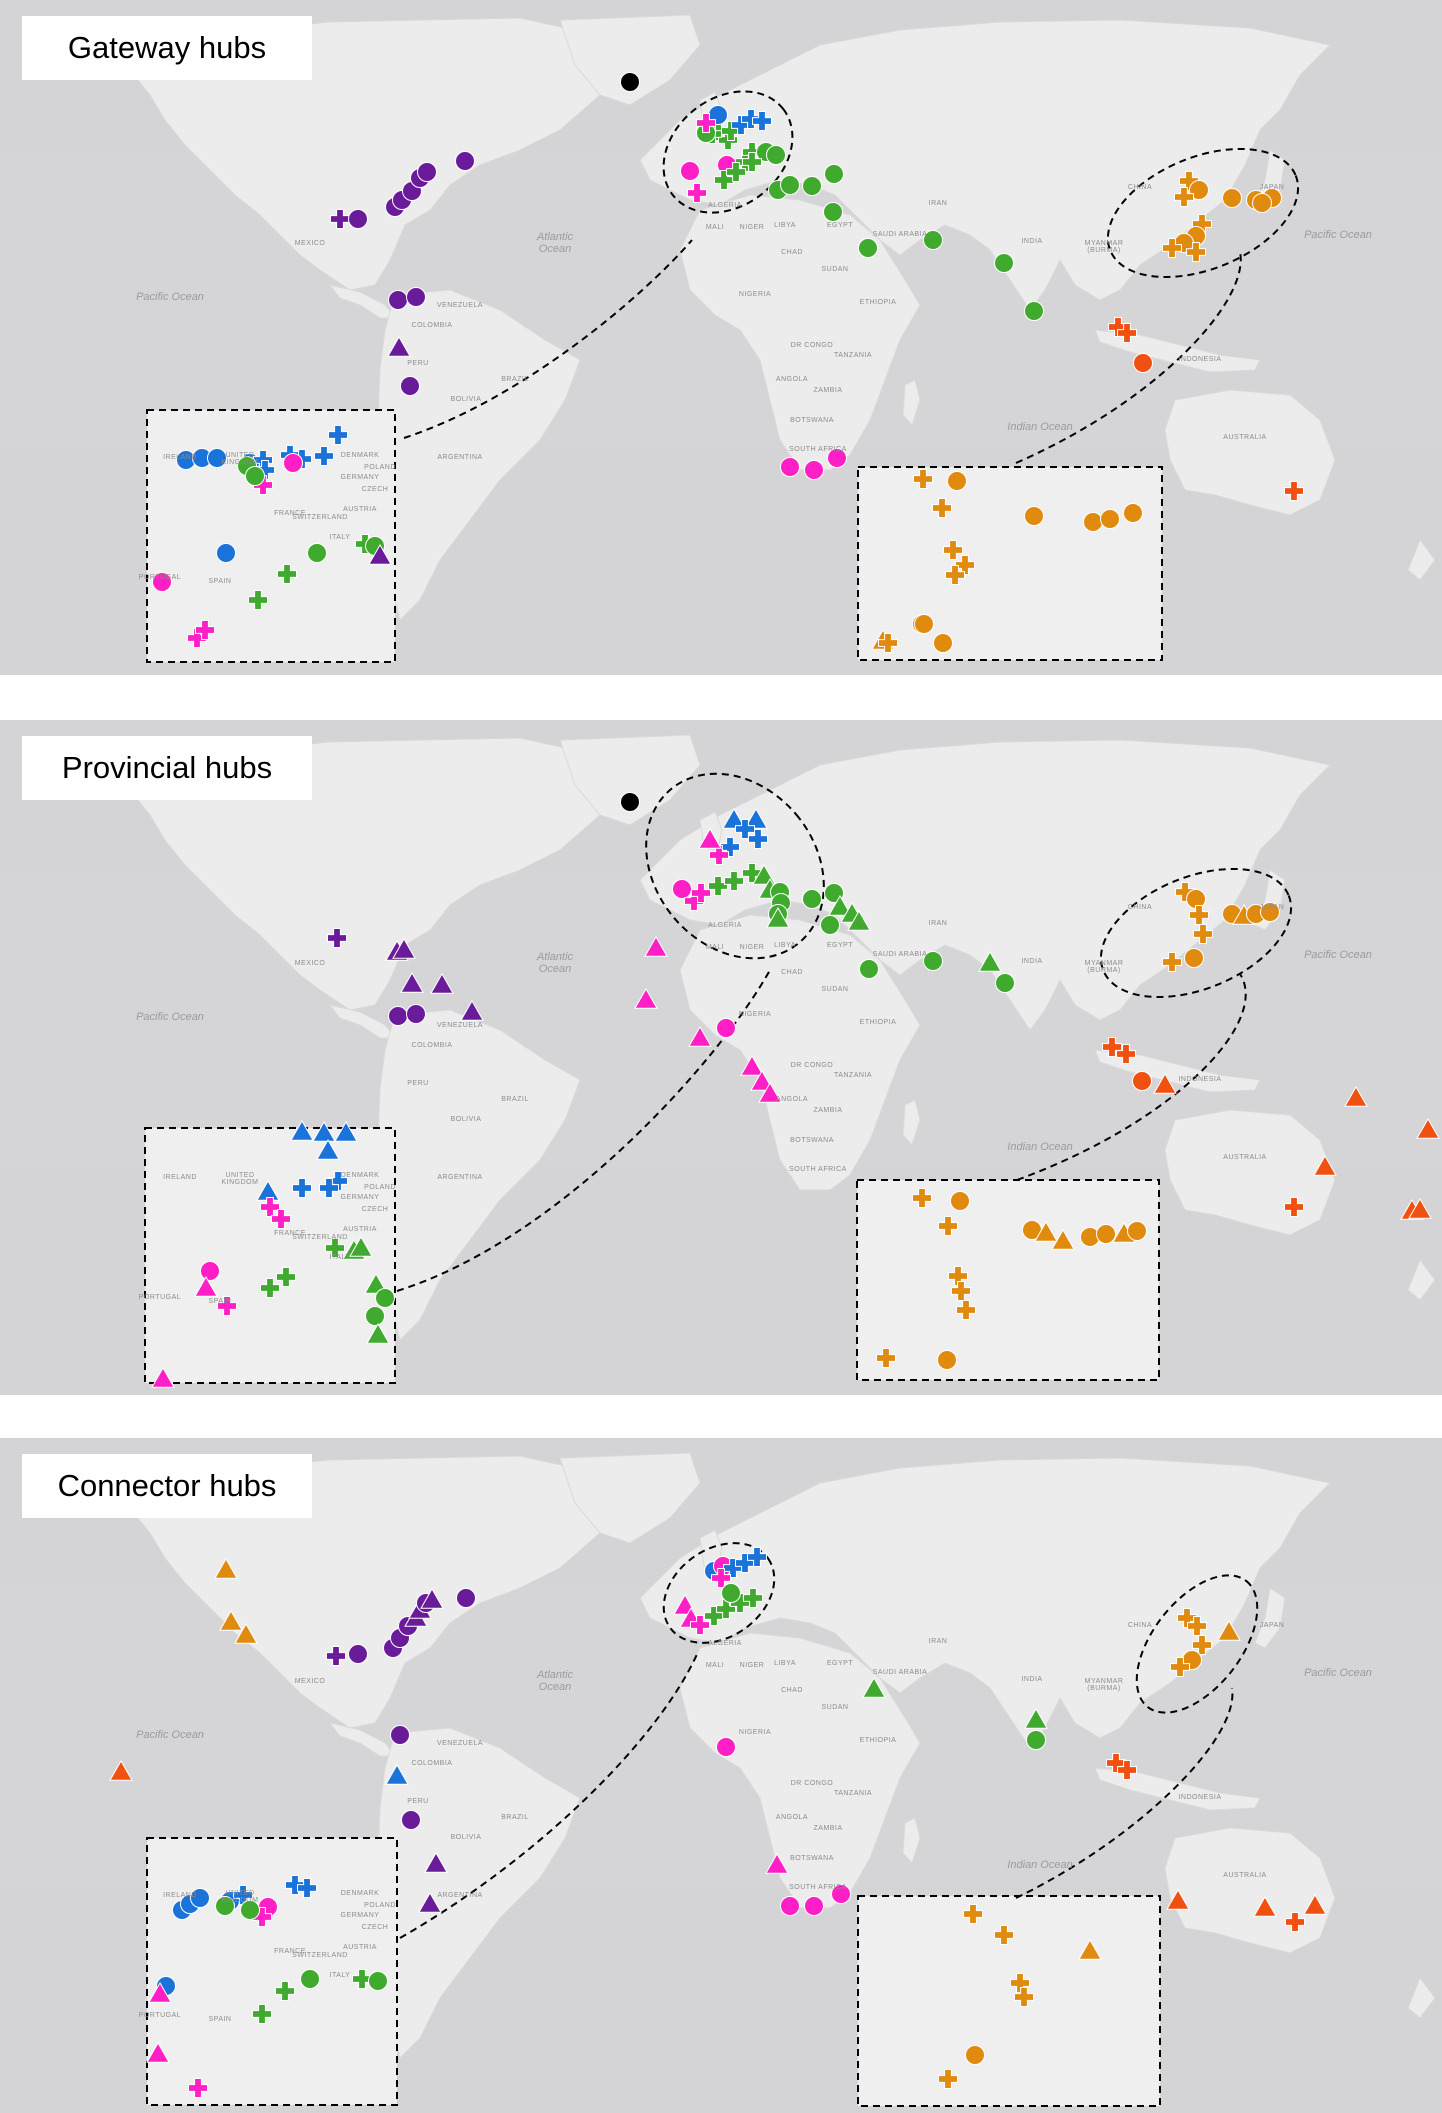  I want to click on madagascar-landmass, so click(911, 1840).